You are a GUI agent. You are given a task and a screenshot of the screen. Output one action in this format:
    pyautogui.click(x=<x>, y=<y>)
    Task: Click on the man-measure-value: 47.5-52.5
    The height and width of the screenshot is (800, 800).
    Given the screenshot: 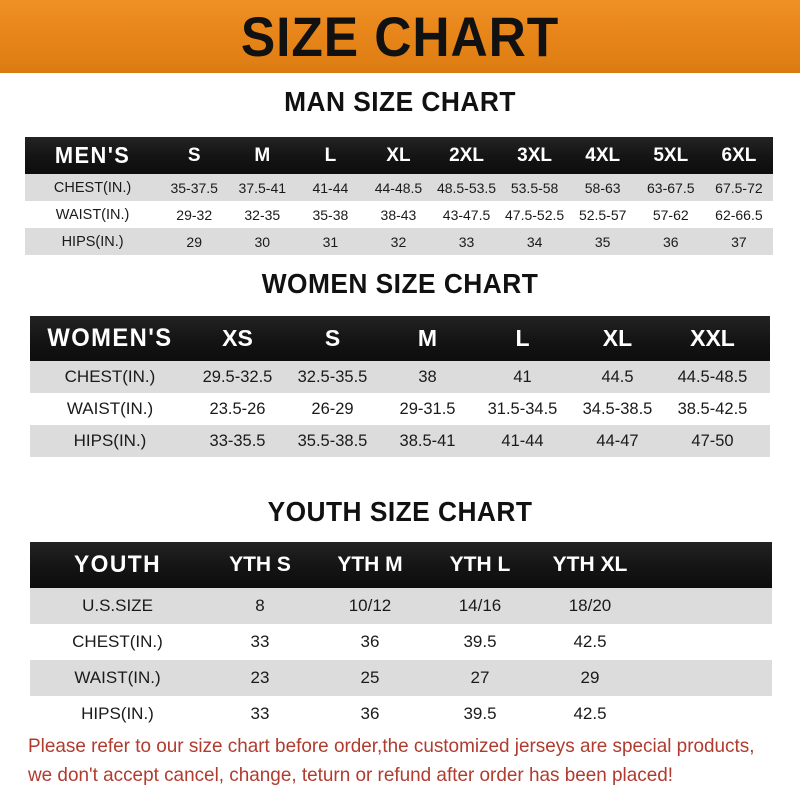 What is the action you would take?
    pyautogui.click(x=535, y=214)
    